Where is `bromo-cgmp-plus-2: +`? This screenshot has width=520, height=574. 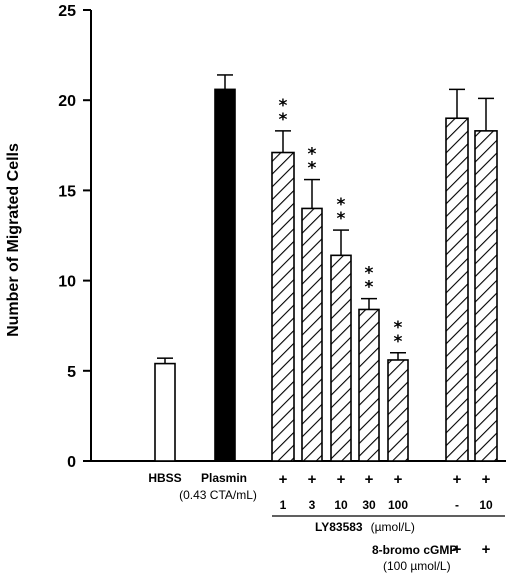
bromo-cgmp-plus-2: + is located at coordinates (486, 549).